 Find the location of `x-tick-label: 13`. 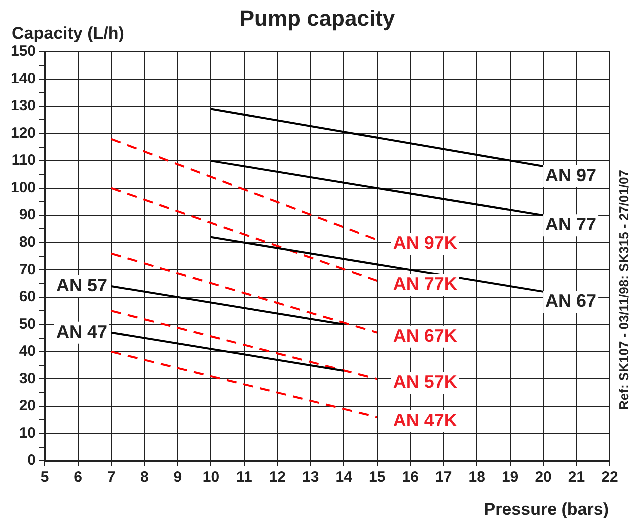

x-tick-label: 13 is located at coordinates (311, 477).